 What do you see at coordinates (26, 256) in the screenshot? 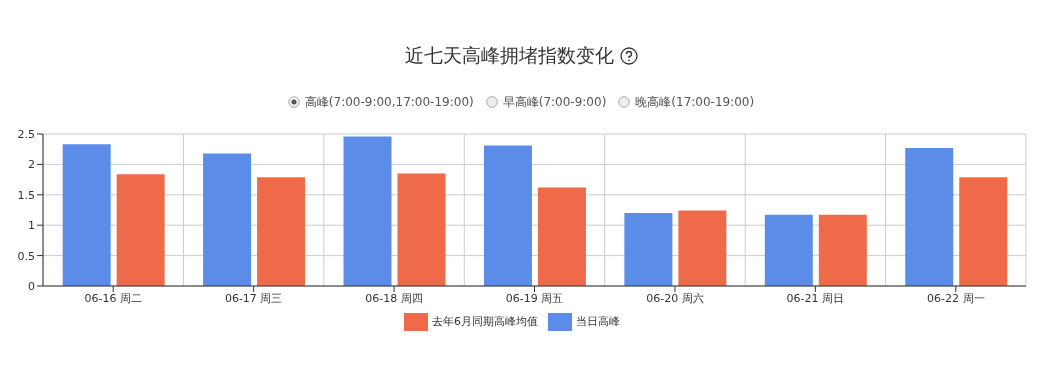
I see `y-tick-label: 0.5` at bounding box center [26, 256].